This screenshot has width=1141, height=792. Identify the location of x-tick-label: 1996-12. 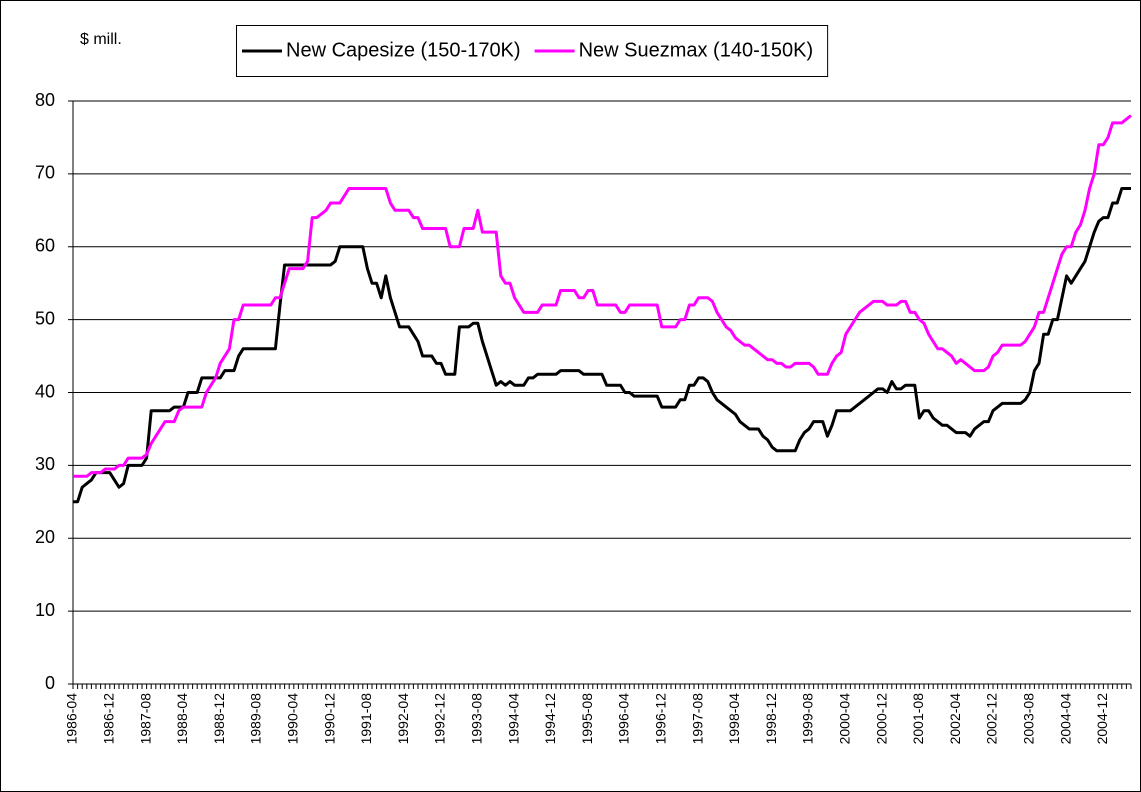
(661, 719).